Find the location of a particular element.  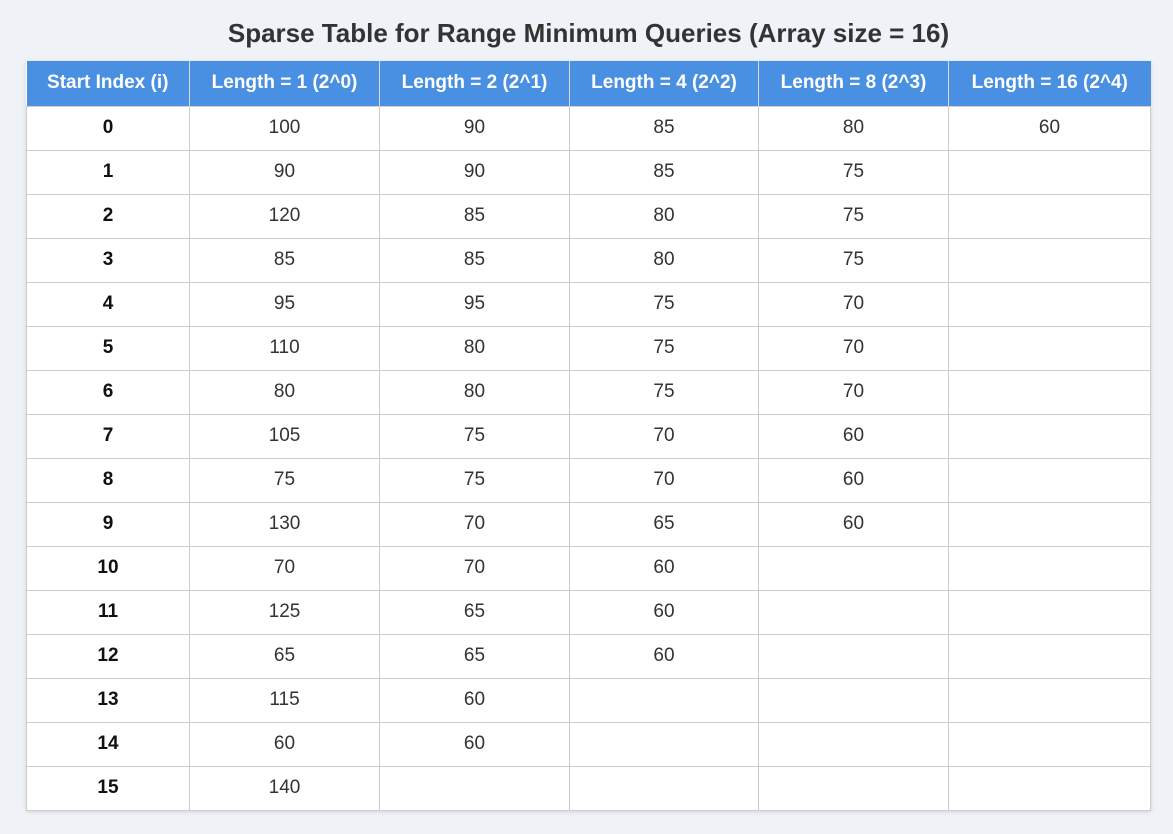

table-row: 5 110 80 75 70 is located at coordinates (588, 348).